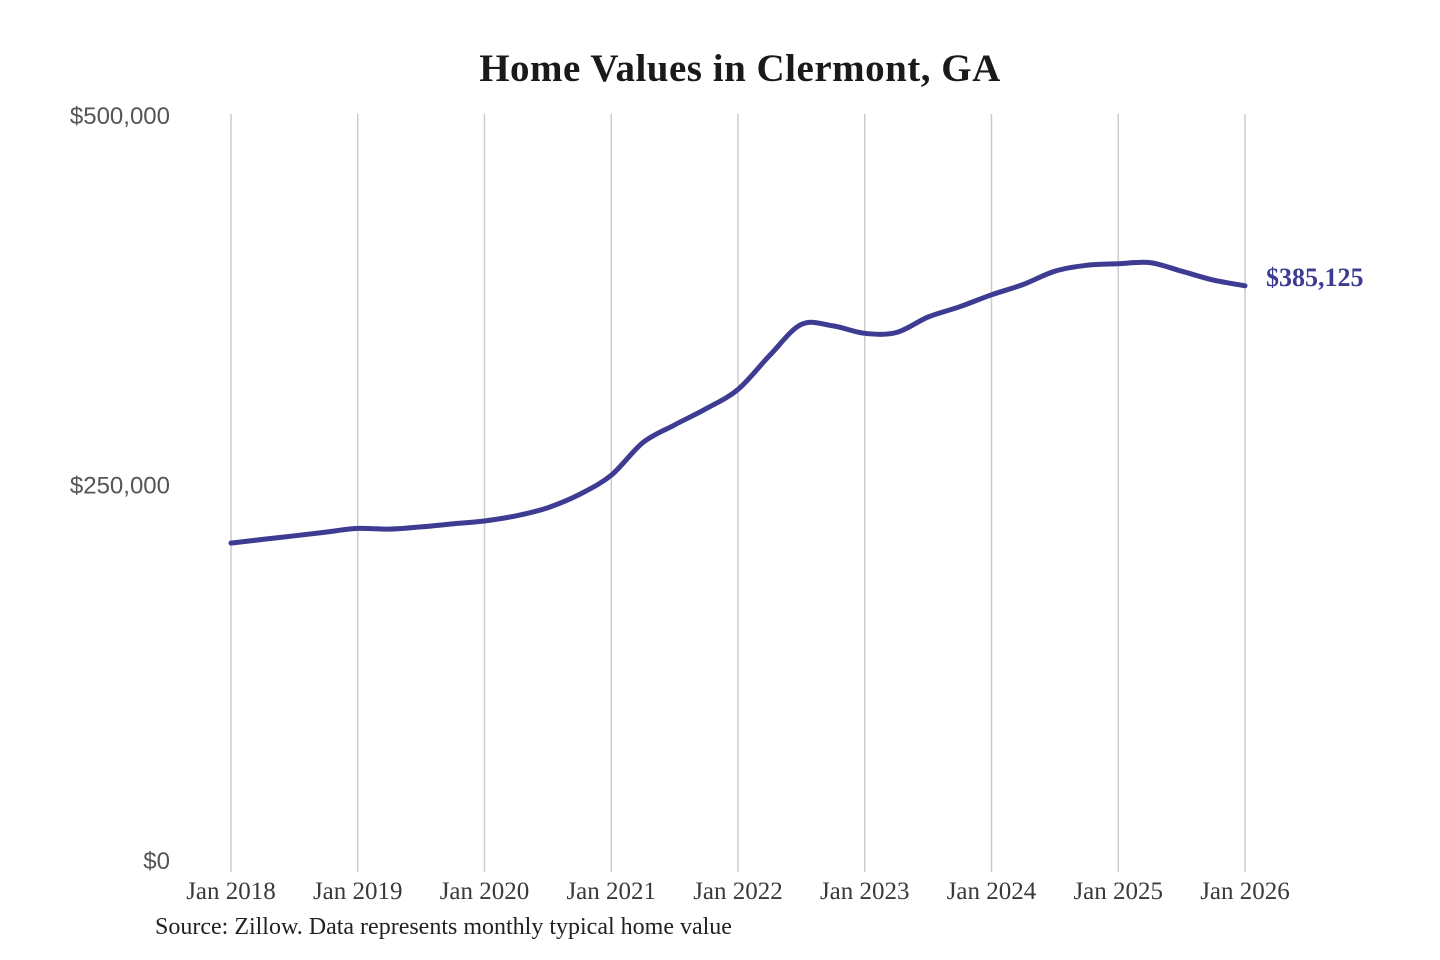 The width and height of the screenshot is (1440, 960). What do you see at coordinates (740, 68) in the screenshot?
I see `chart-title: Home Values in Clermont, GA` at bounding box center [740, 68].